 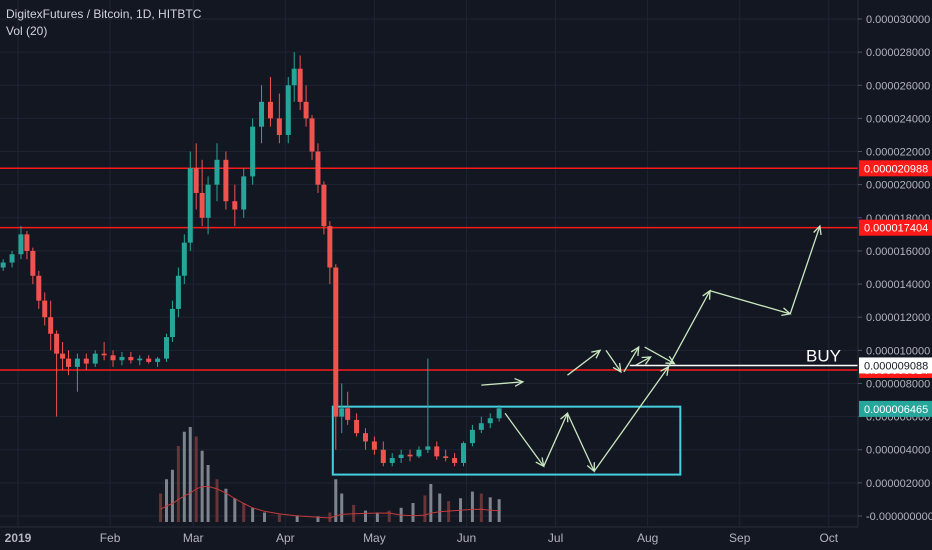 I want to click on price-tick-label: 0.000010000, so click(x=898, y=351).